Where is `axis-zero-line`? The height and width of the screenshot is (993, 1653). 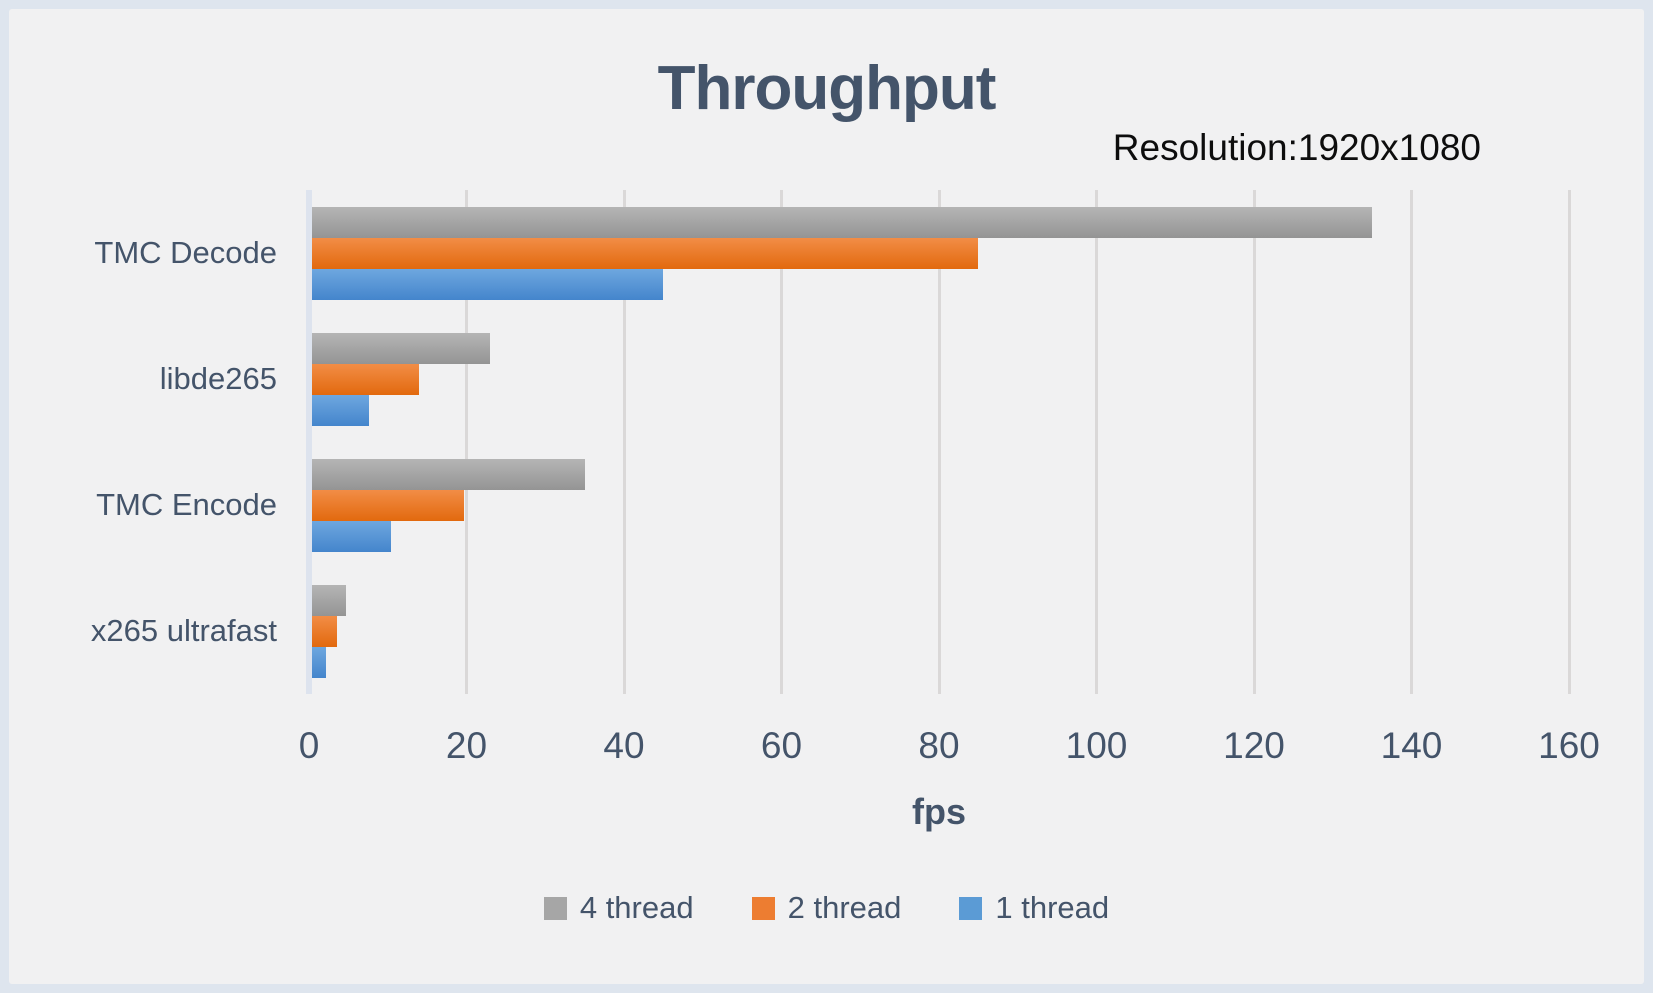 axis-zero-line is located at coordinates (309, 442).